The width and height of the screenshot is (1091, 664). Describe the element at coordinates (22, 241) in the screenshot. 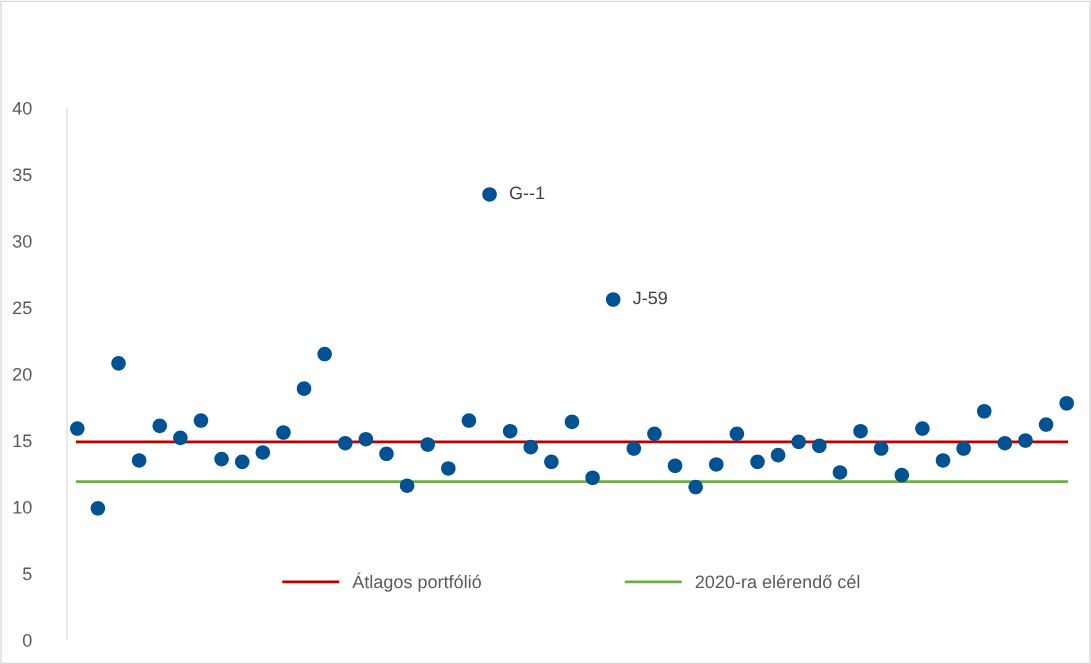

I see `y-tick-label: 30` at that location.